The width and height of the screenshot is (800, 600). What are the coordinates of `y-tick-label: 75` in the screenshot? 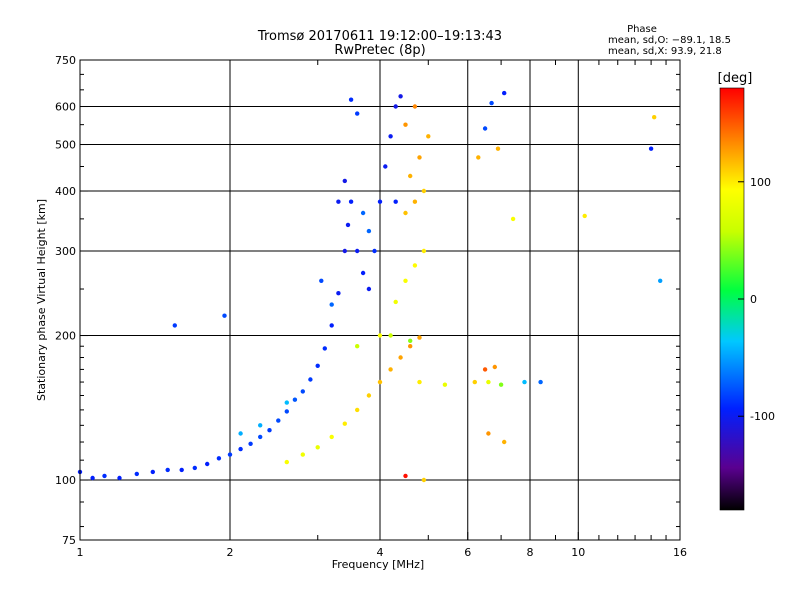 It's located at (69, 540).